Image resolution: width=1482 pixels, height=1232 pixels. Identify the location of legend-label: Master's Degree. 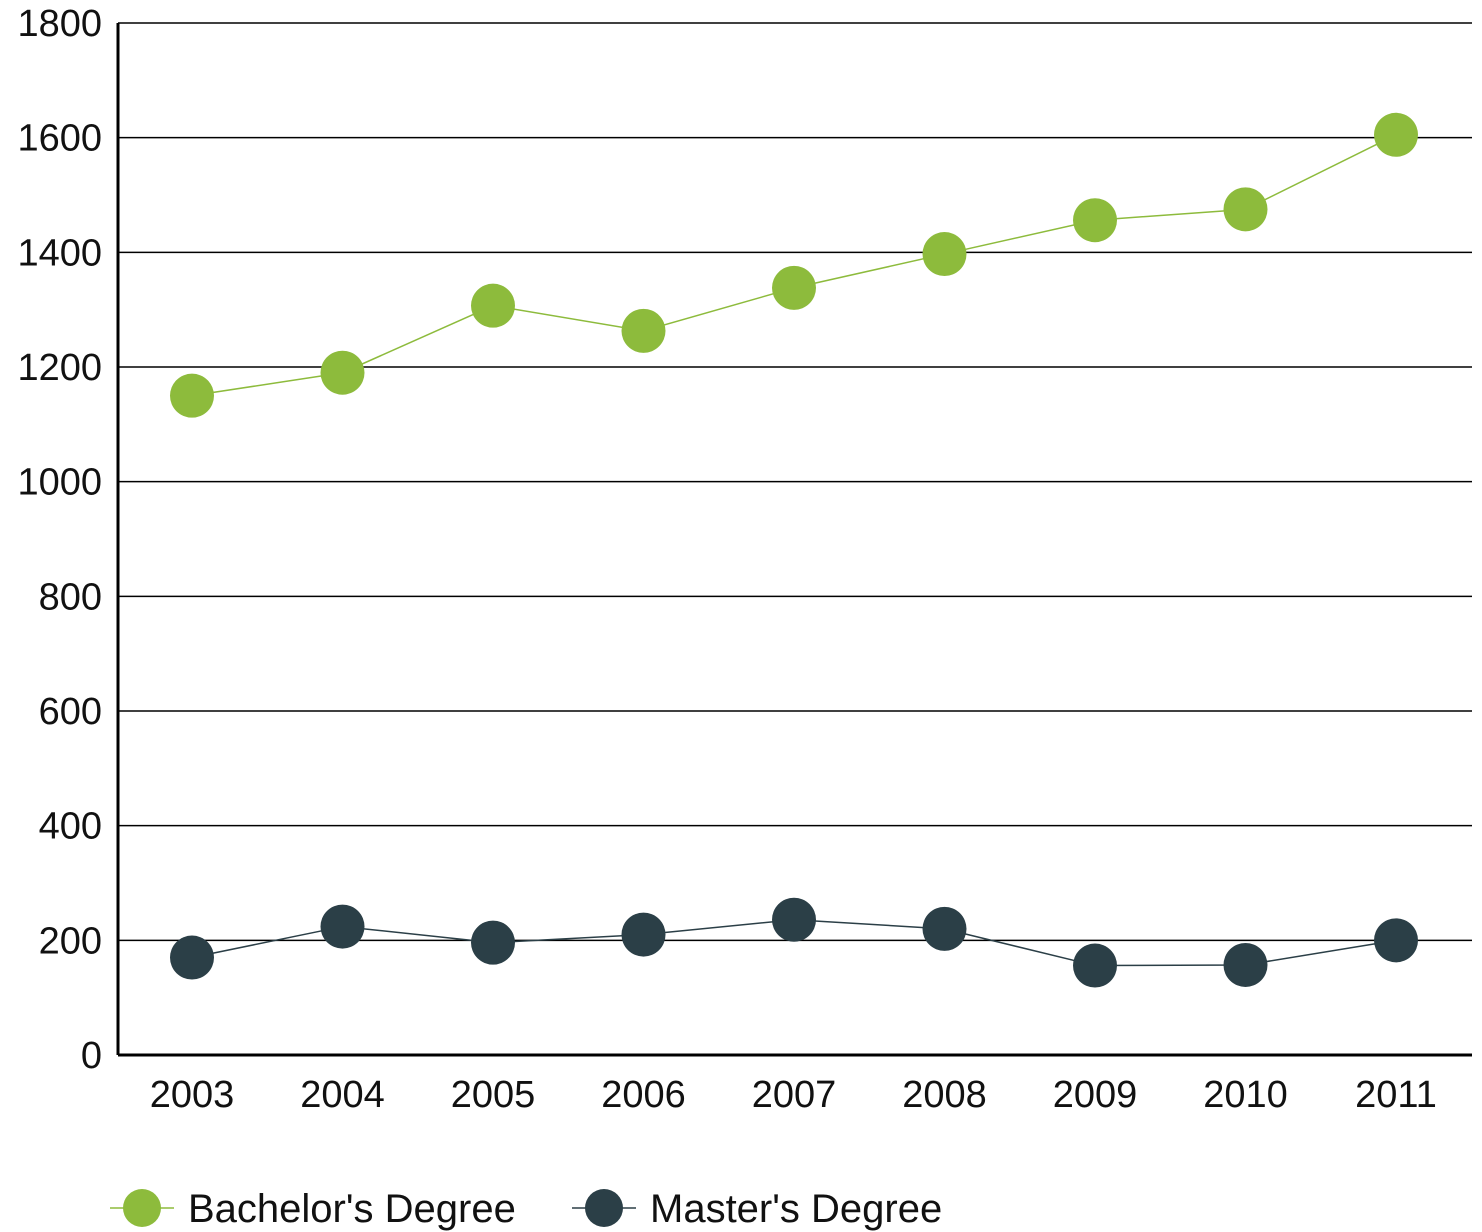
(796, 1209).